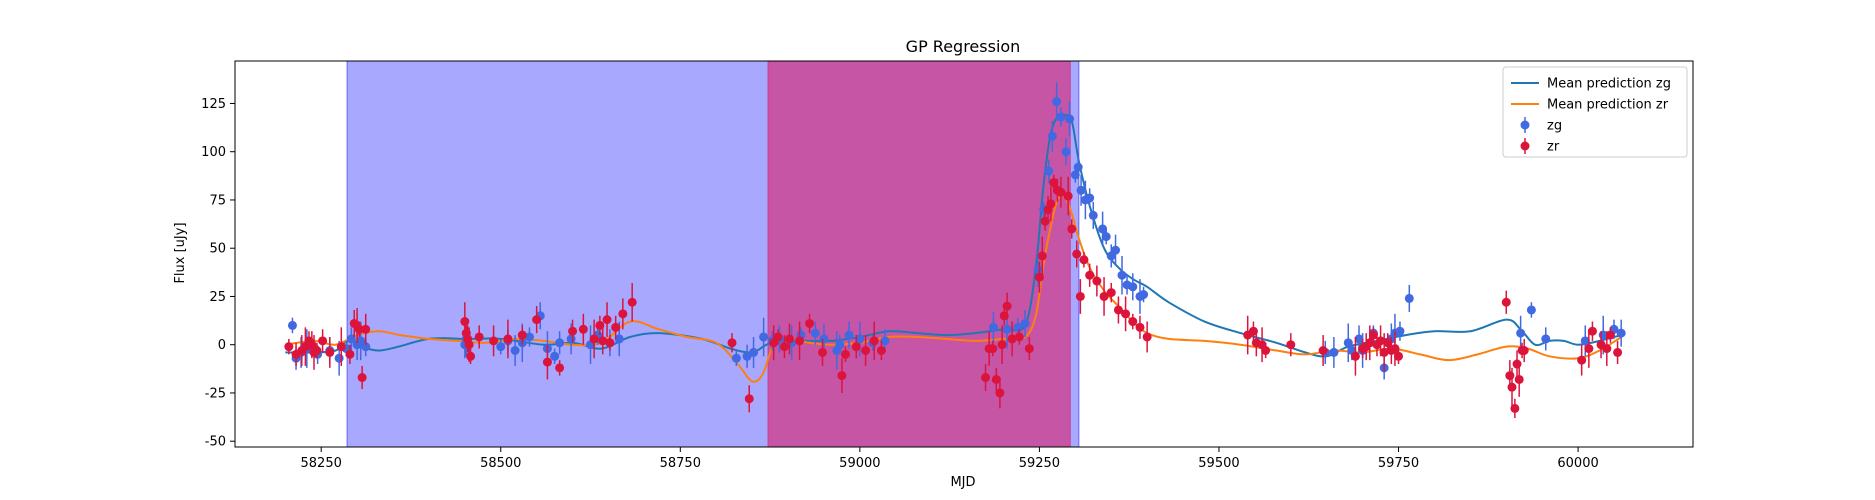  I want to click on y-tick-label: 100, so click(213, 152).